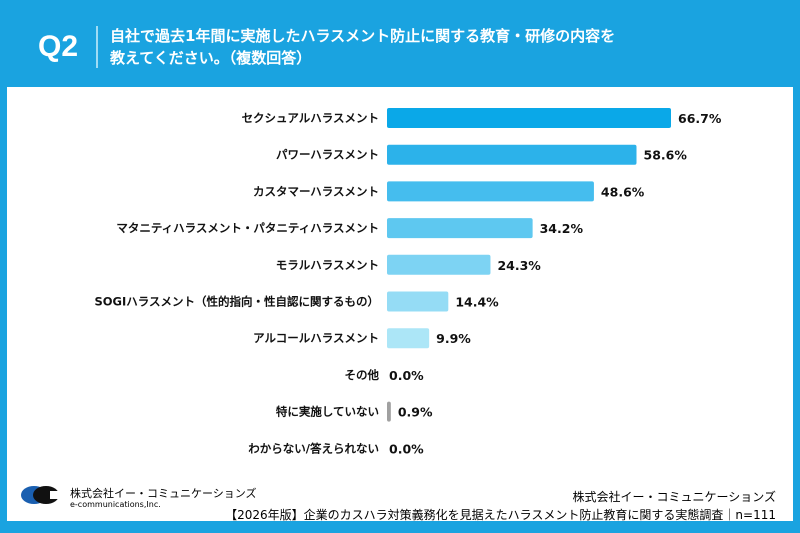  What do you see at coordinates (313, 448) in the screenshot?
I see `category-label: わからない/答えられない` at bounding box center [313, 448].